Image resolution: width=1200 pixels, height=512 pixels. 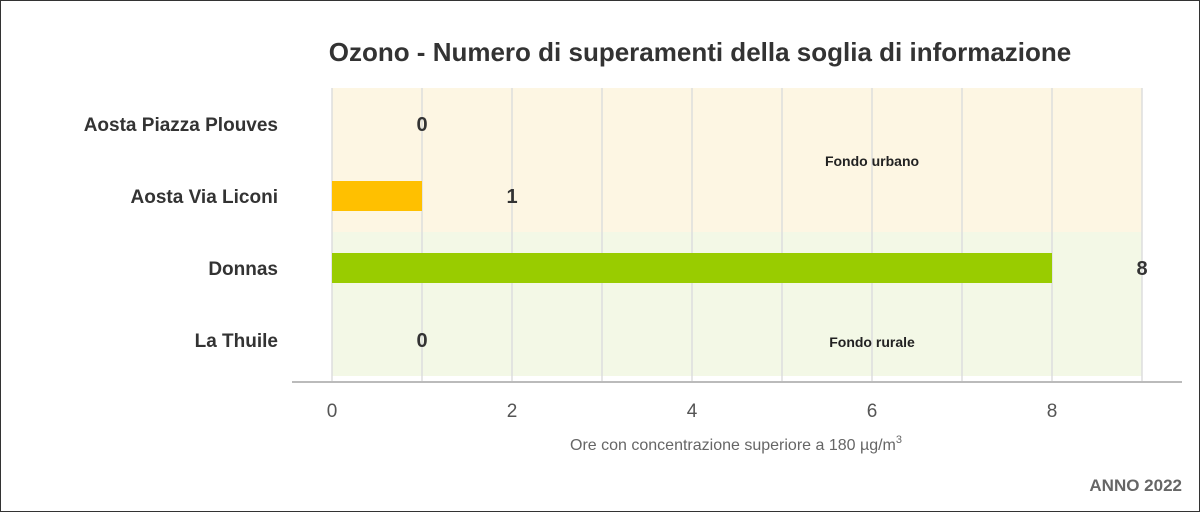 I want to click on x-tick-label: 0, so click(x=332, y=411).